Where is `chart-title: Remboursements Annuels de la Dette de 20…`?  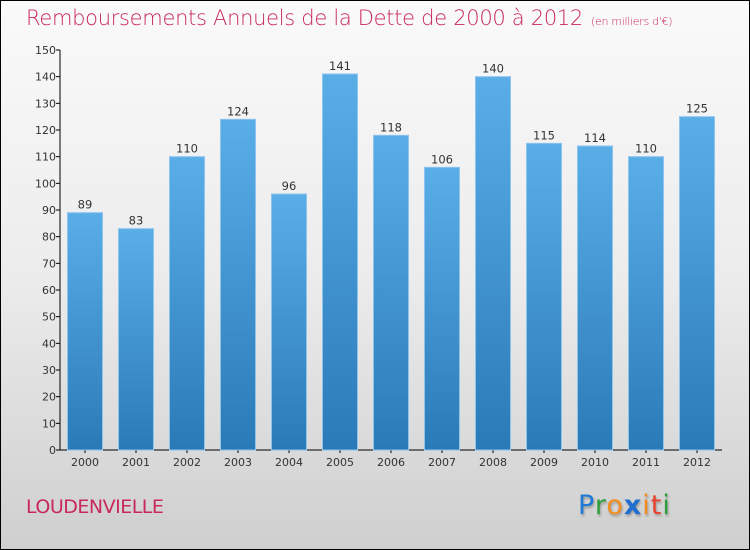
chart-title: Remboursements Annuels de la Dette de 20… is located at coordinates (349, 18).